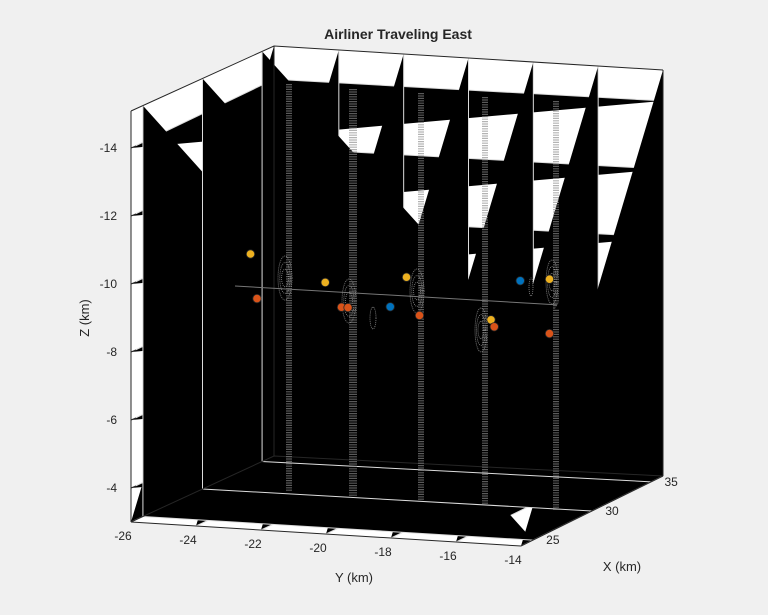 The image size is (768, 615). I want to click on x-tick-label: 30, so click(612, 511).